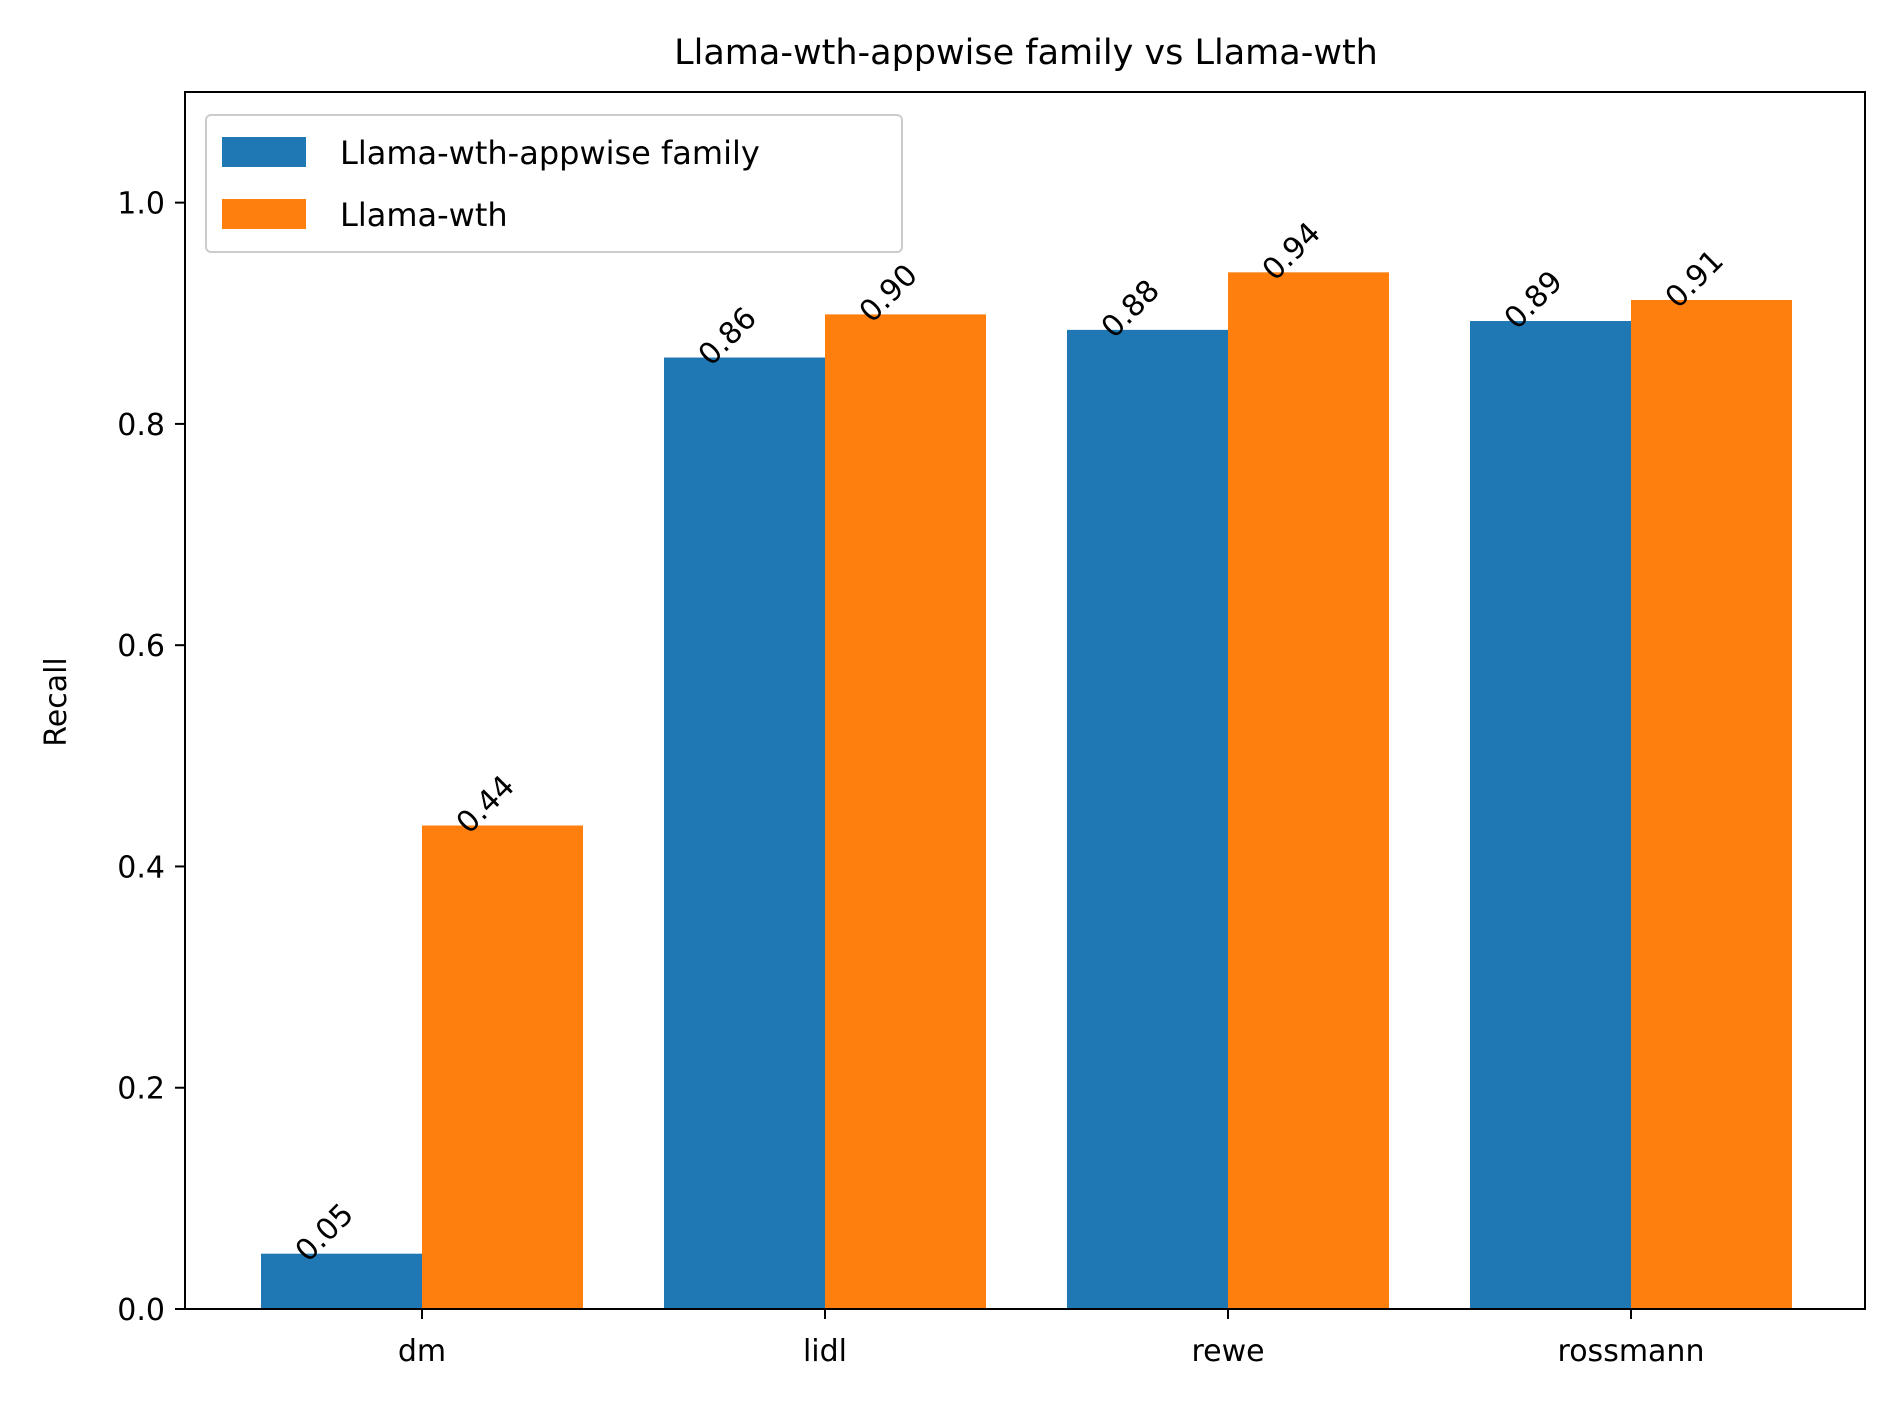  Describe the element at coordinates (141, 425) in the screenshot. I see `y-tick-label: 0.8` at that location.